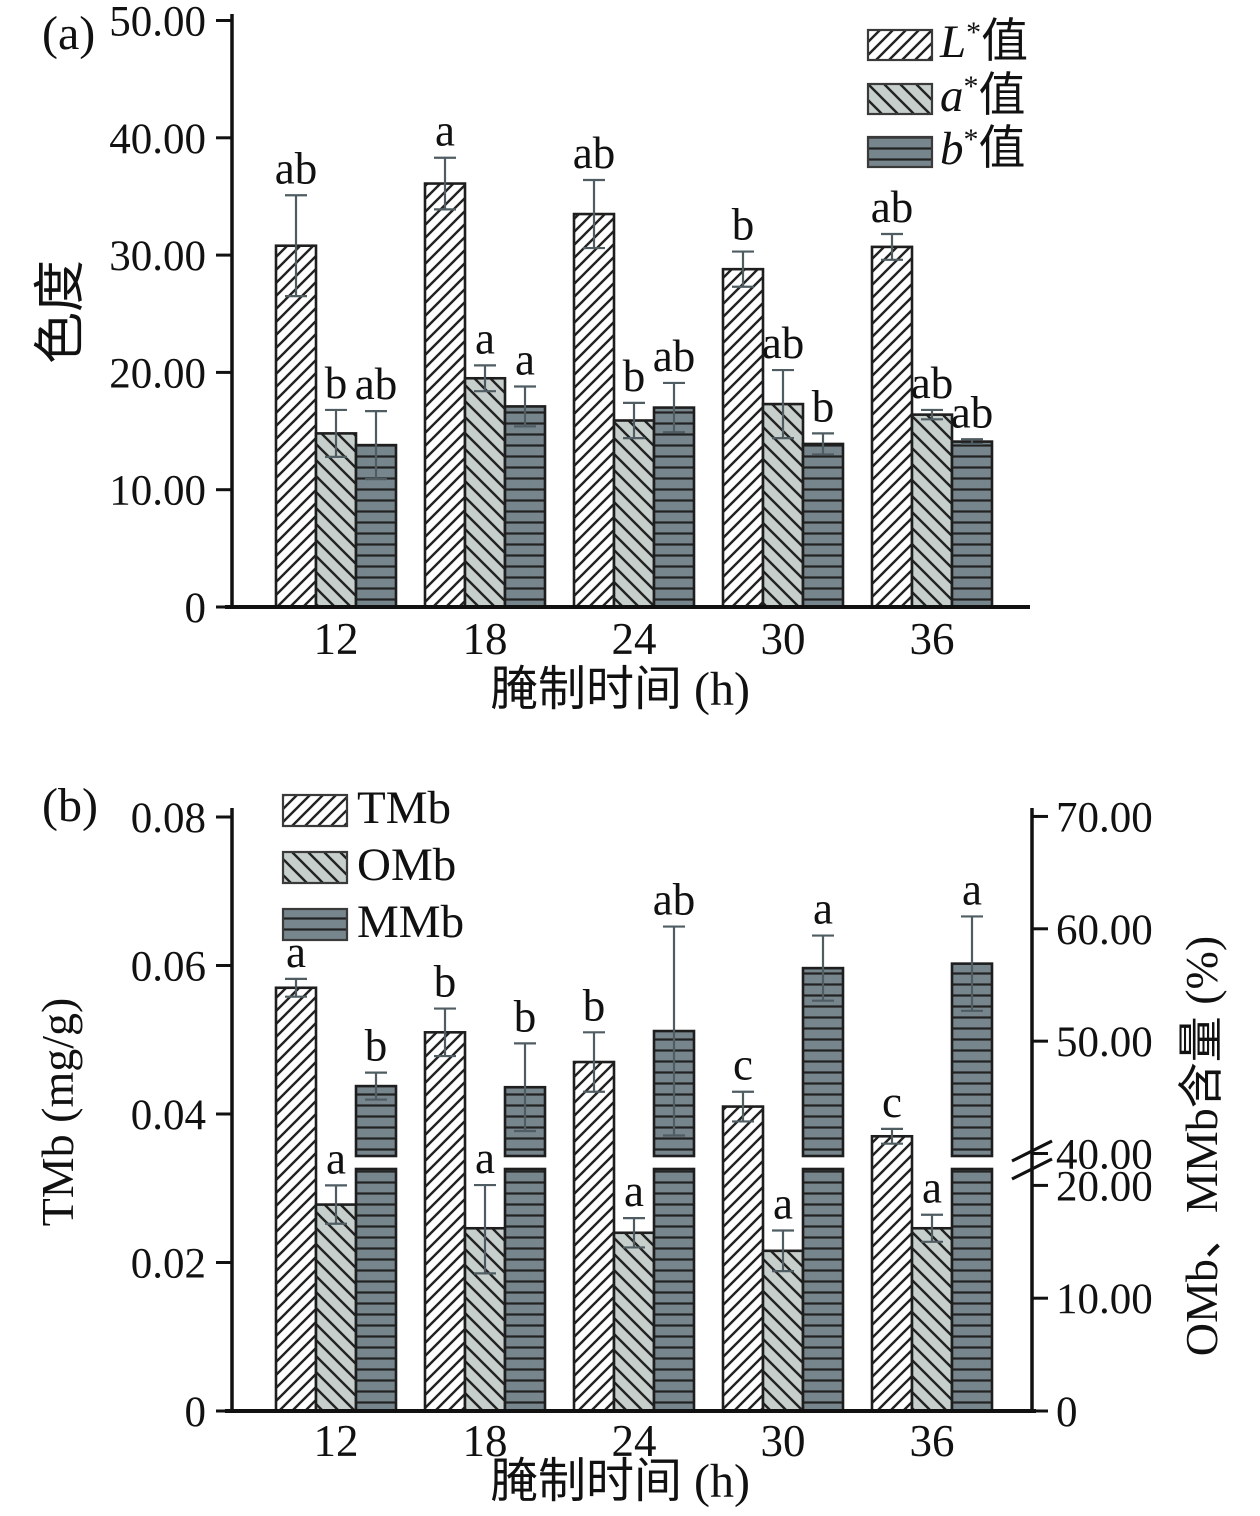 The image size is (1260, 1516). What do you see at coordinates (947, 95) in the screenshot?
I see `panel-a-legend: L*值a*值b*值` at bounding box center [947, 95].